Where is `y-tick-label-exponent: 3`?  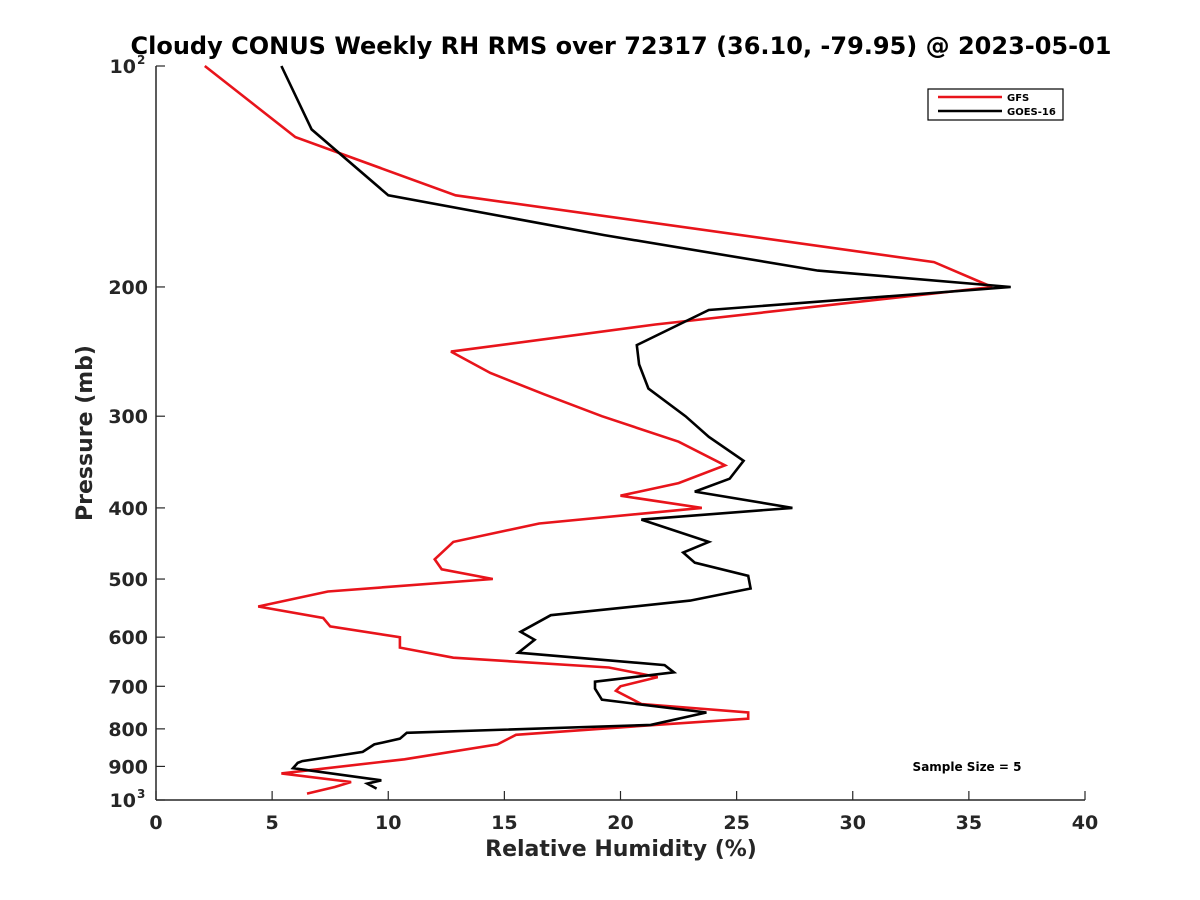 y-tick-label-exponent: 3 is located at coordinates (141, 794).